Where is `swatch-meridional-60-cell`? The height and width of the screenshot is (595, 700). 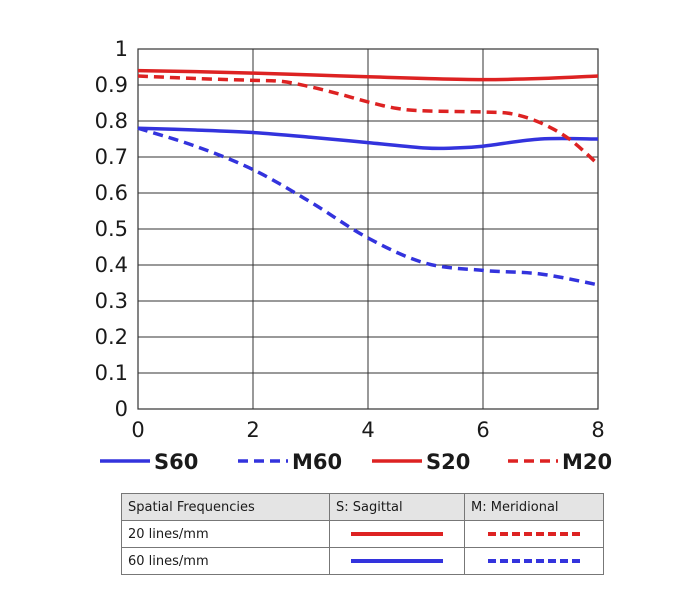 swatch-meridional-60-cell is located at coordinates (534, 561).